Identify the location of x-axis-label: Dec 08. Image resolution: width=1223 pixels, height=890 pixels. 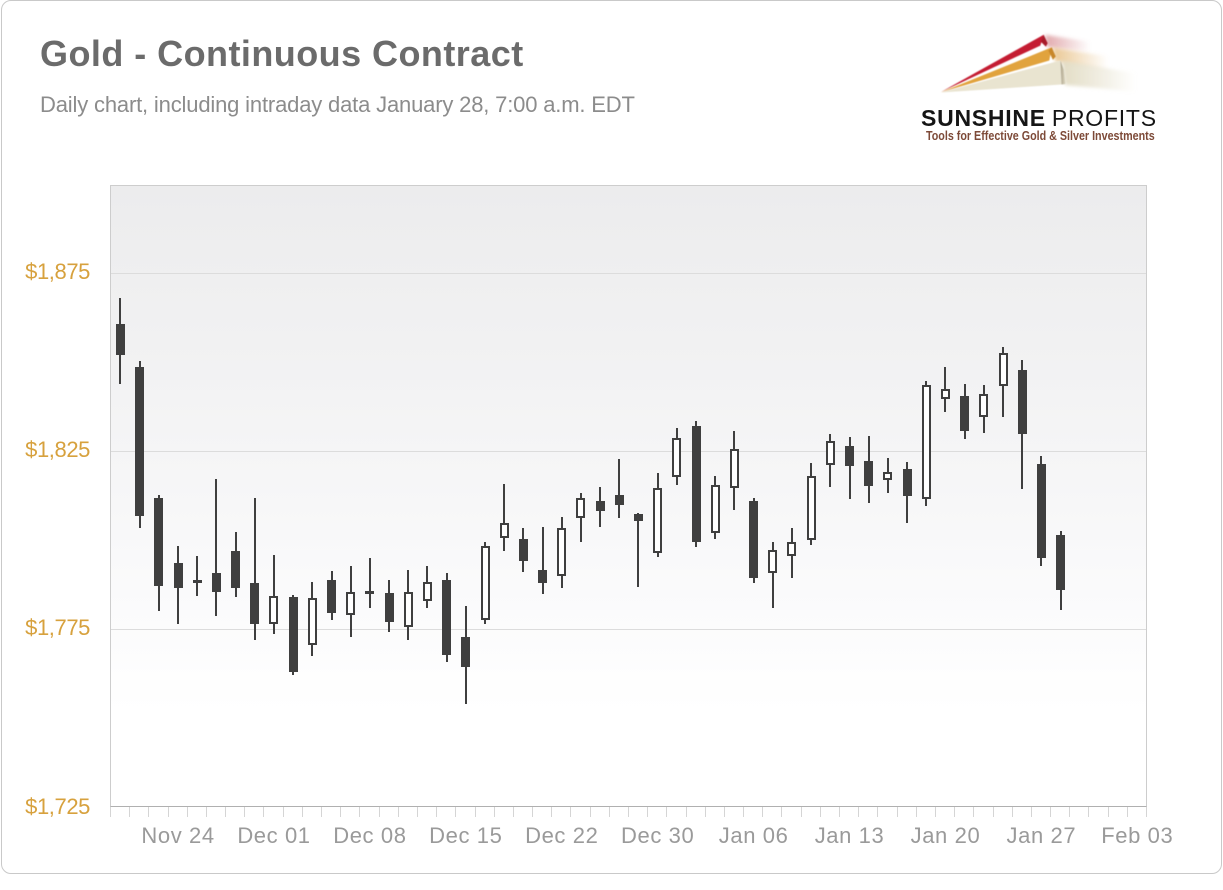
(370, 835).